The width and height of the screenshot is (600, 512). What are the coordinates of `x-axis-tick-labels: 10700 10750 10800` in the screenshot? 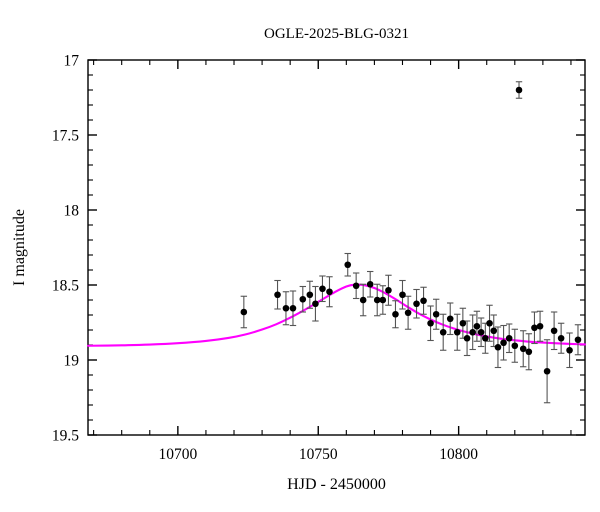 It's located at (318, 454).